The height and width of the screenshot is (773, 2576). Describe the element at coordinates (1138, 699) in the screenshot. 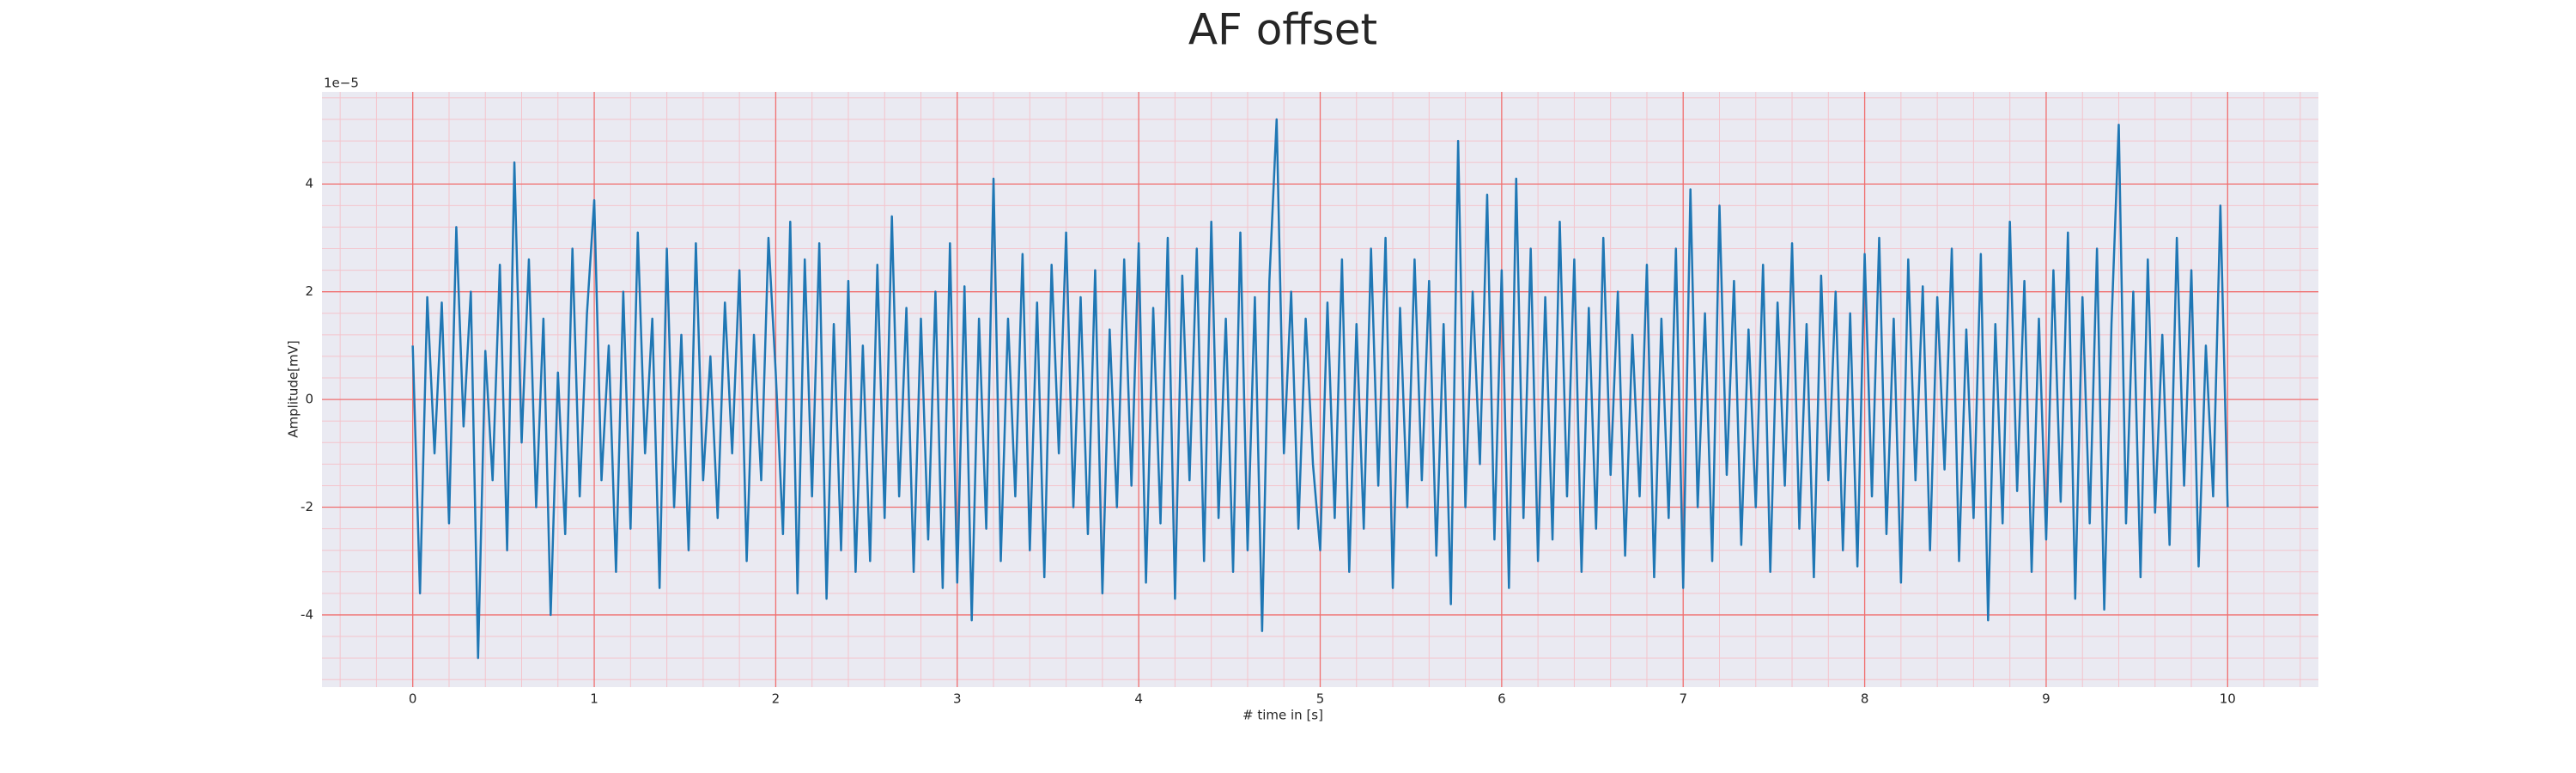

I see `x-tick-label: 4` at that location.